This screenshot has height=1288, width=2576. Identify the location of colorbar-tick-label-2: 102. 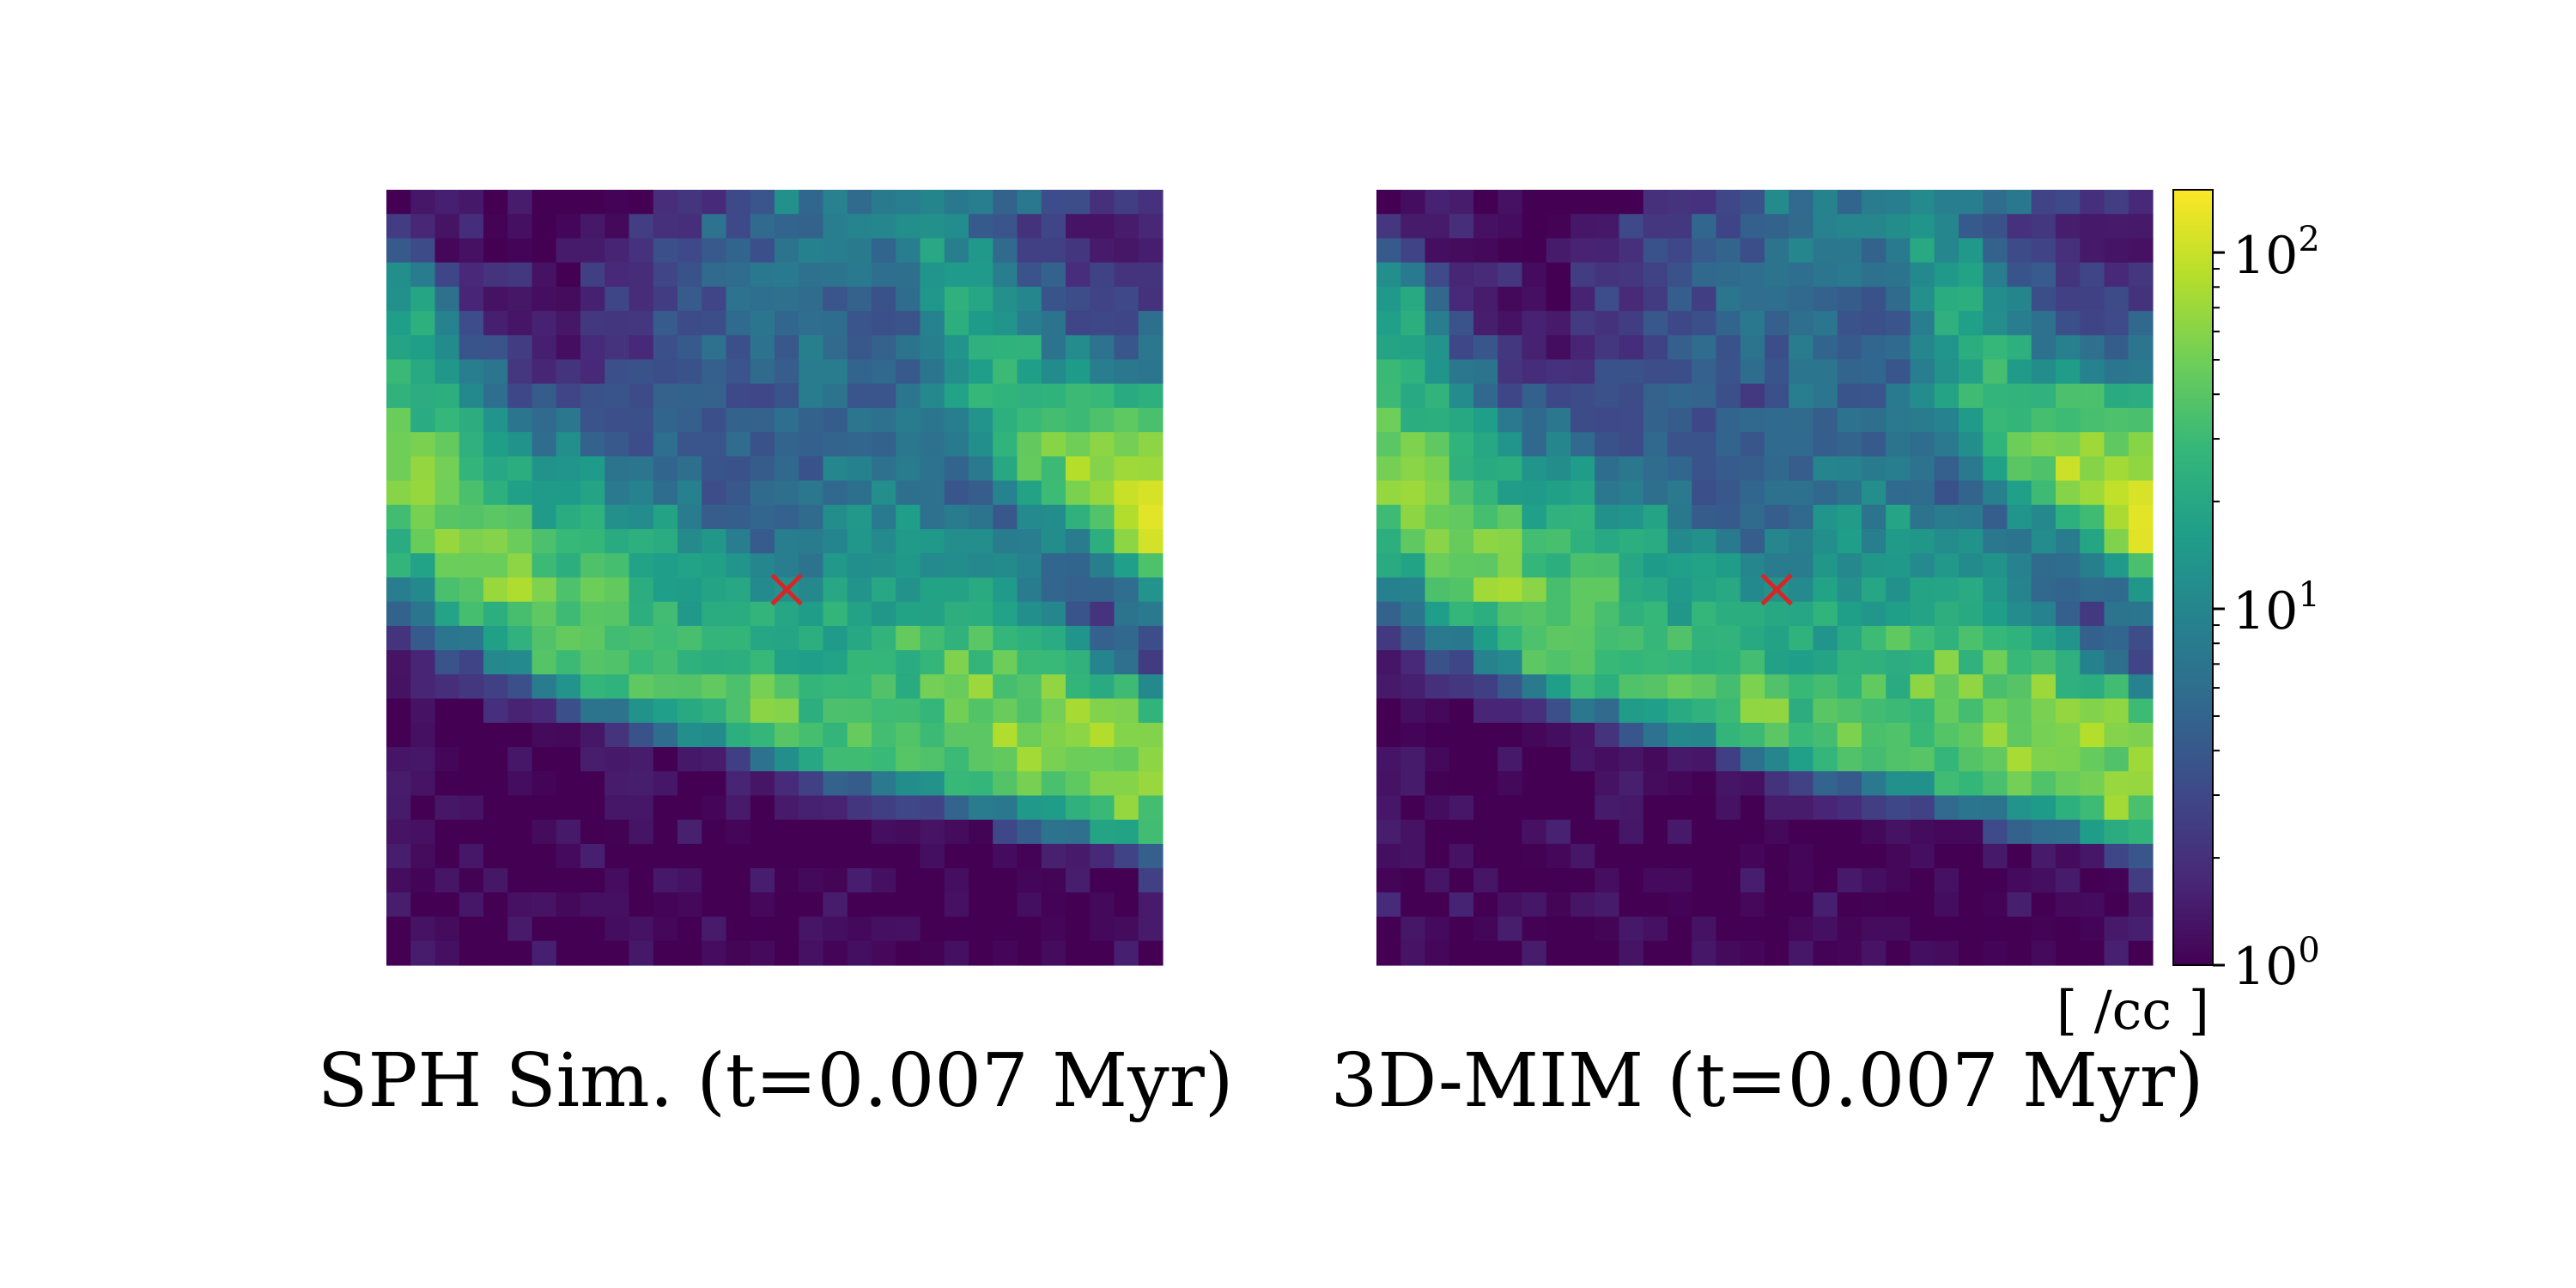
(2276, 253).